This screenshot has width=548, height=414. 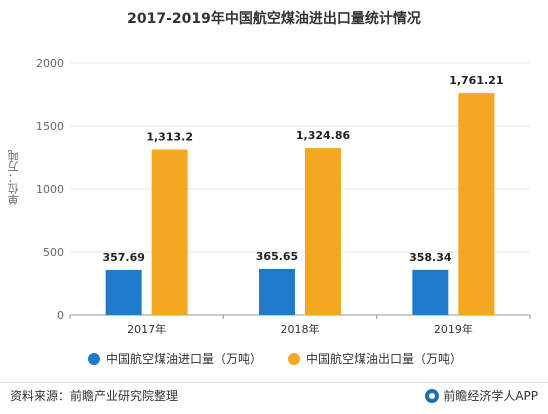 What do you see at coordinates (123, 257) in the screenshot?
I see `data-label: 357.69` at bounding box center [123, 257].